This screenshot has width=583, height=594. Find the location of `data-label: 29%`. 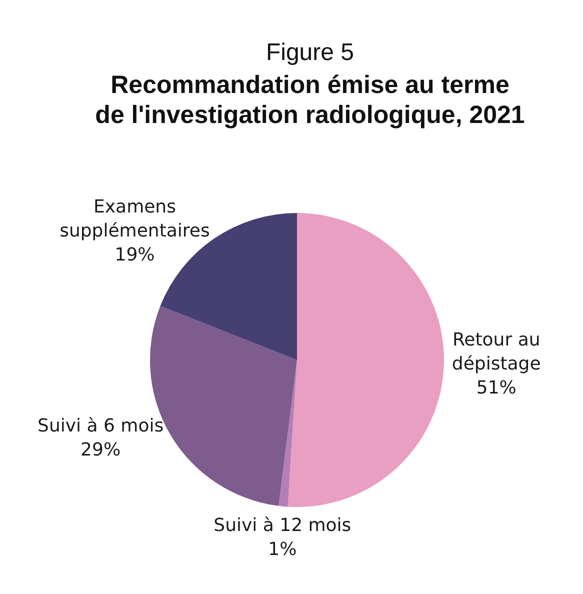

data-label: 29% is located at coordinates (100, 450).